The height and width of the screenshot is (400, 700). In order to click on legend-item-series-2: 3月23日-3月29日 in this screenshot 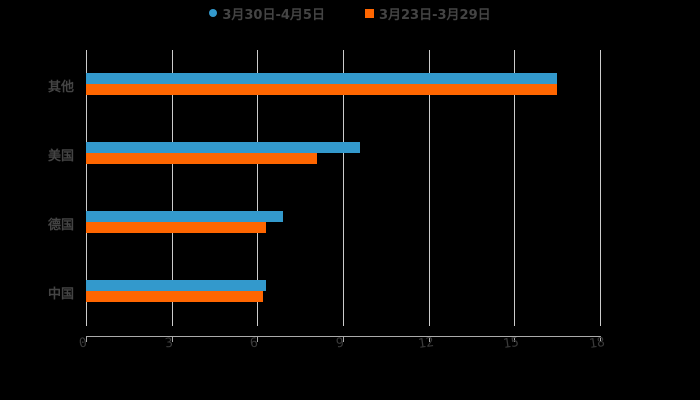, I will do `click(427, 13)`.